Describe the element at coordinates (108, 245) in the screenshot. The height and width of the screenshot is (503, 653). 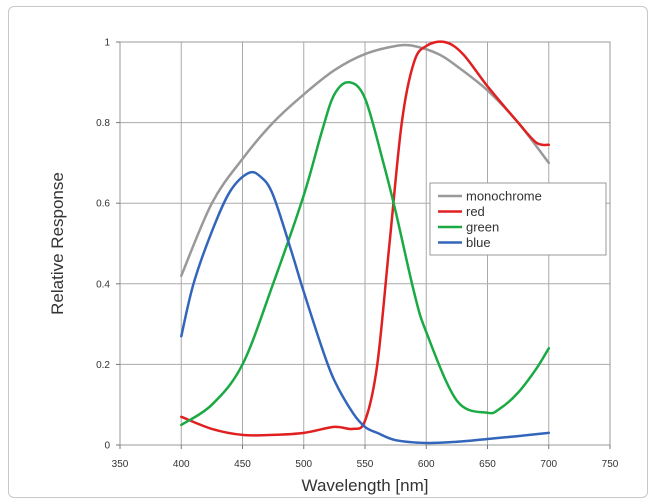
I see `y-axis-ticks: 0 0.2 0.4 0.6 0.8 1` at that location.